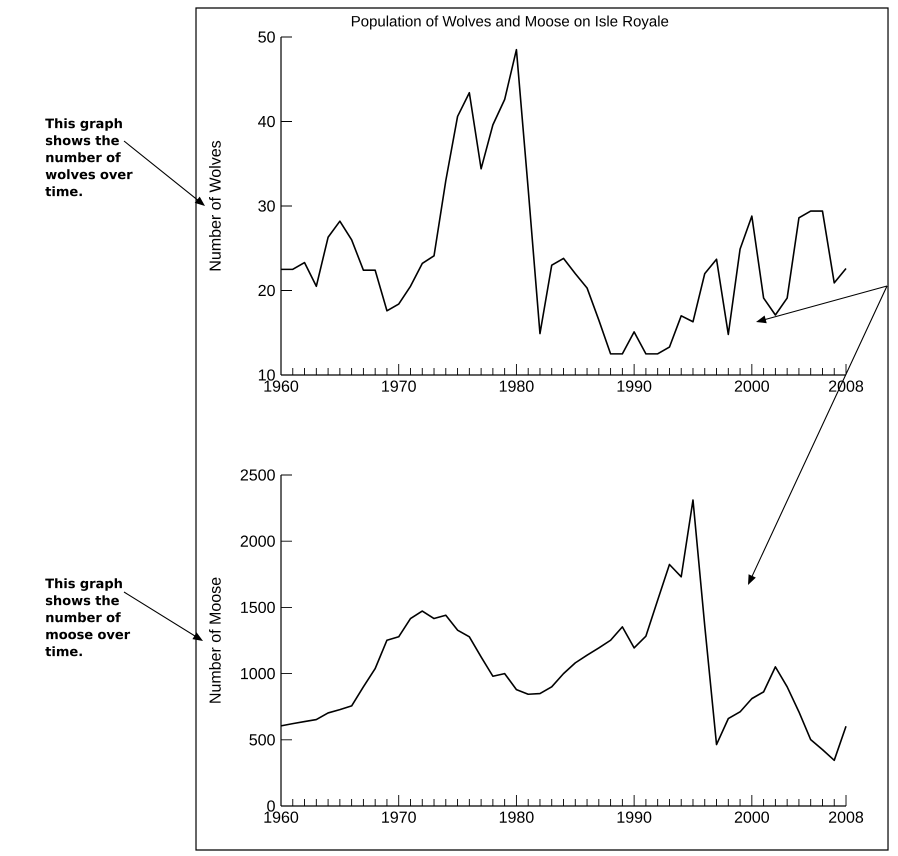 The height and width of the screenshot is (856, 898). Describe the element at coordinates (510, 23) in the screenshot. I see `chart-title: Population of Wolves and Moose on Isle Royale` at that location.